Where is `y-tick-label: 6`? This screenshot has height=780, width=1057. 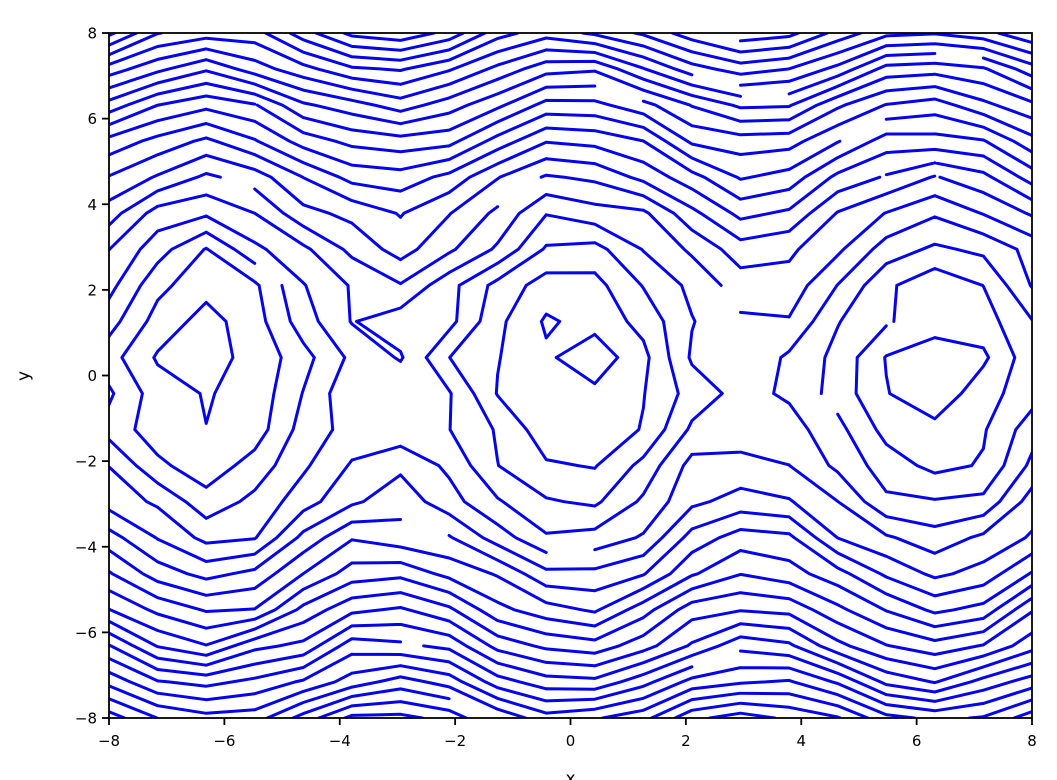 y-tick-label: 6 is located at coordinates (92, 119).